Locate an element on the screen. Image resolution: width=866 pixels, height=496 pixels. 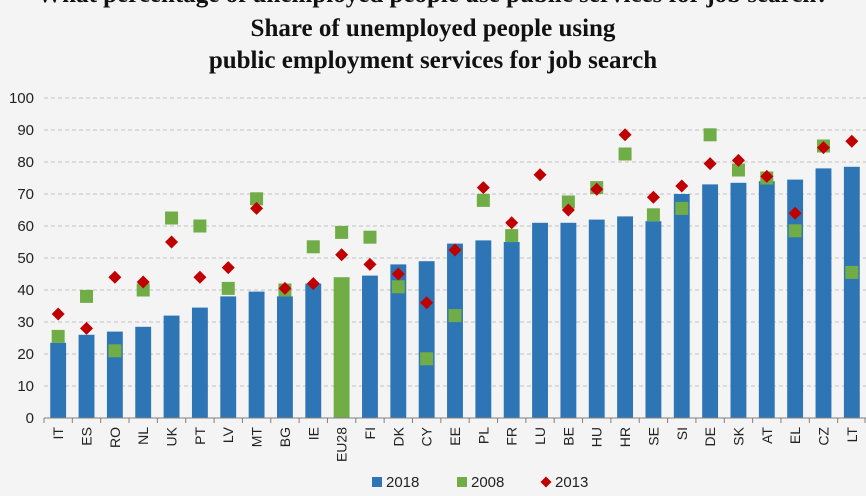
marker-2008-es is located at coordinates (87, 296).